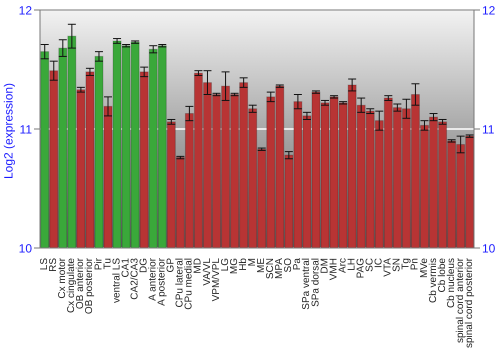 Image resolution: width=500 pixels, height=350 pixels. What do you see at coordinates (324, 266) in the screenshot?
I see `x-tick-label: DM` at bounding box center [324, 266].